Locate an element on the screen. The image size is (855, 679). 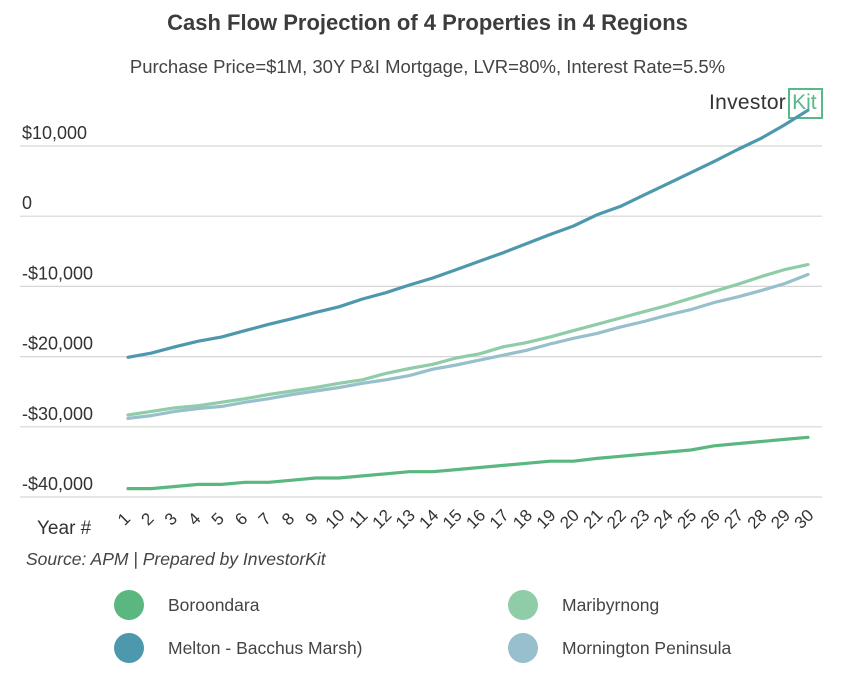
x-tick-label: 2 is located at coordinates (147, 519).